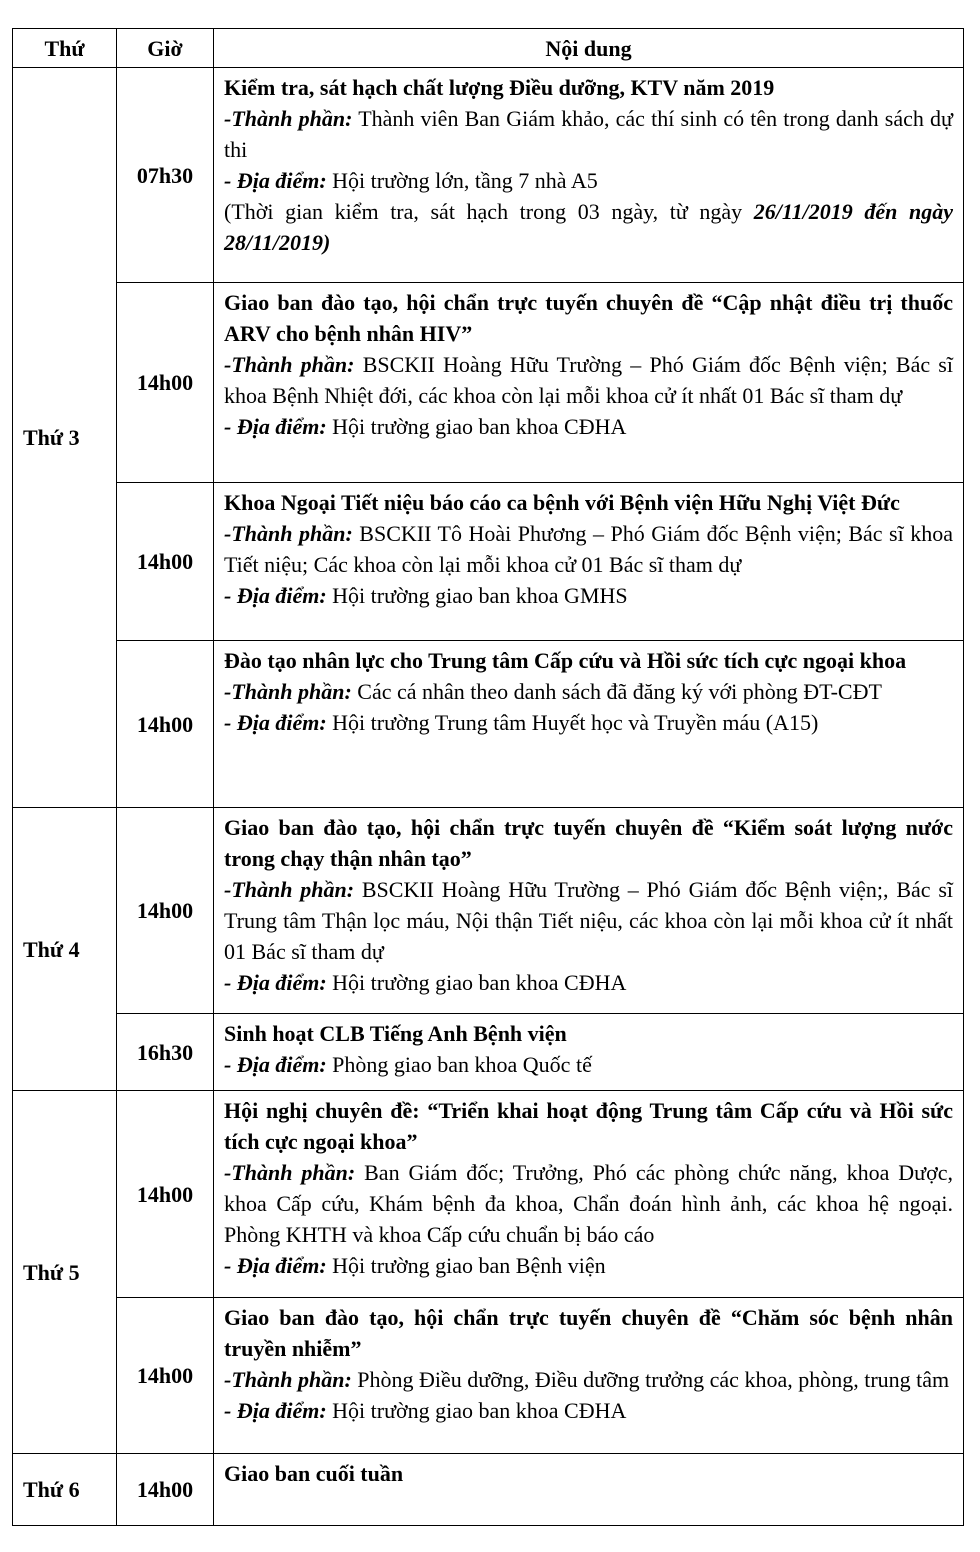  I want to click on location-text: Hội trường giao ban khoa GMHS, so click(477, 595).